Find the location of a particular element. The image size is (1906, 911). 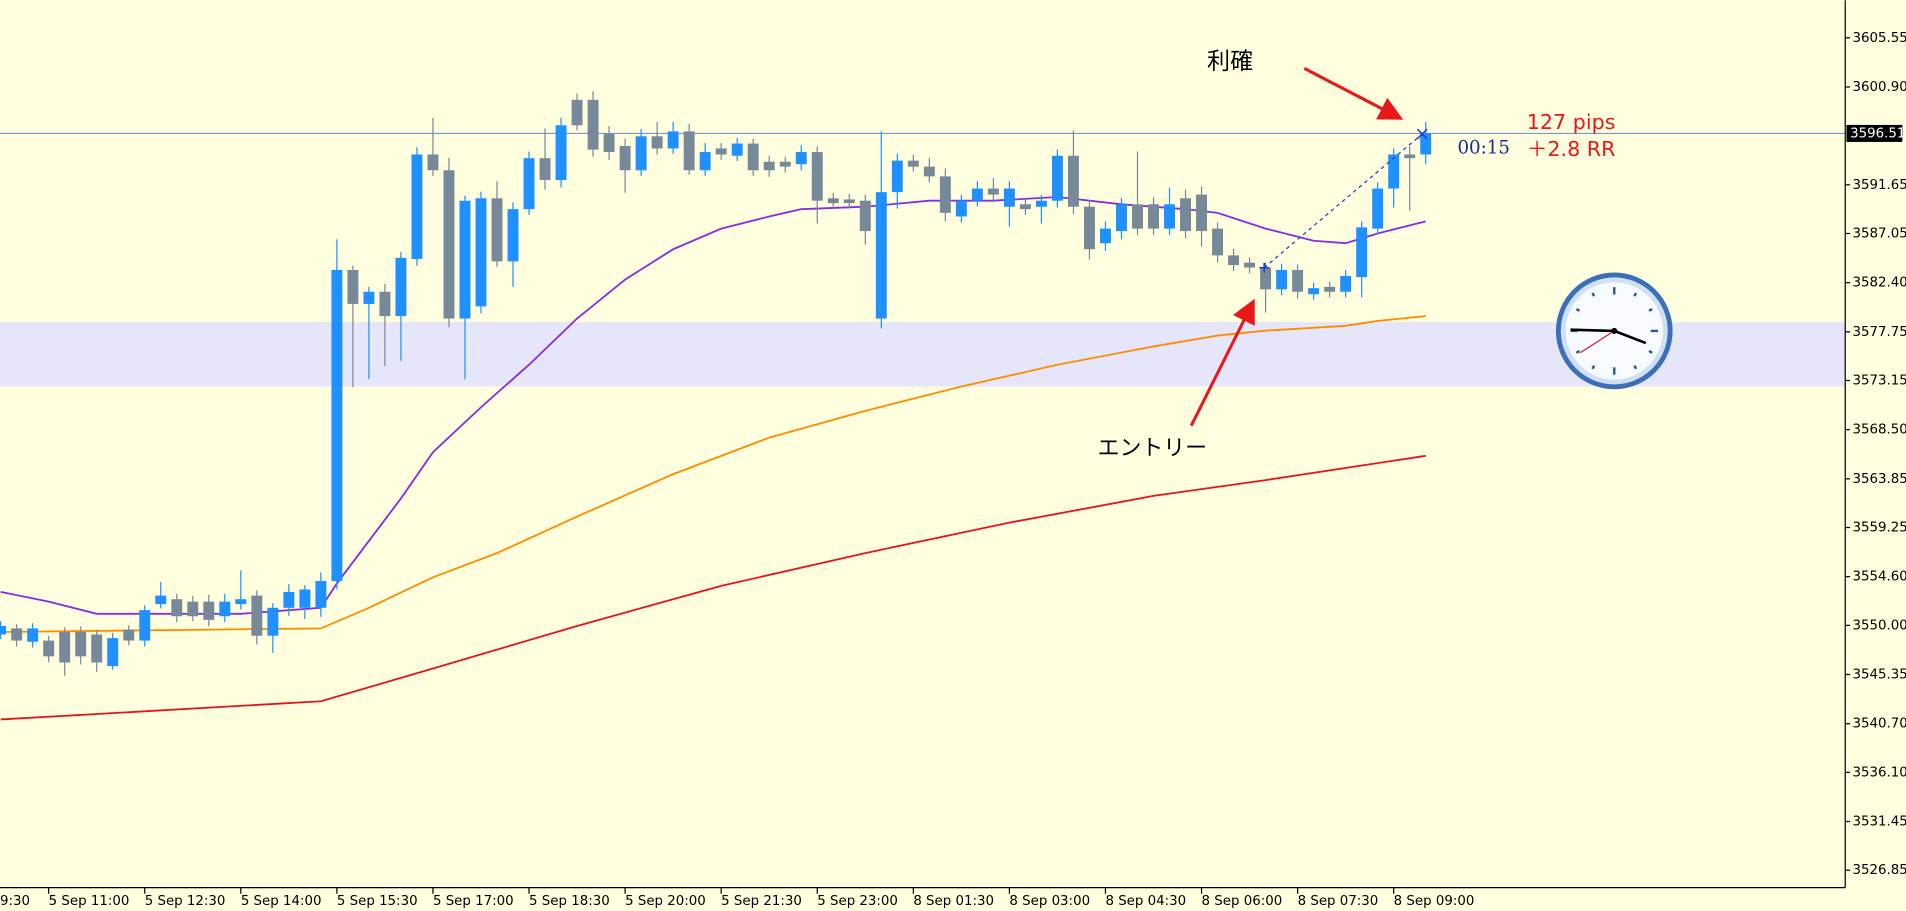

trade-line is located at coordinates (1343, 201).